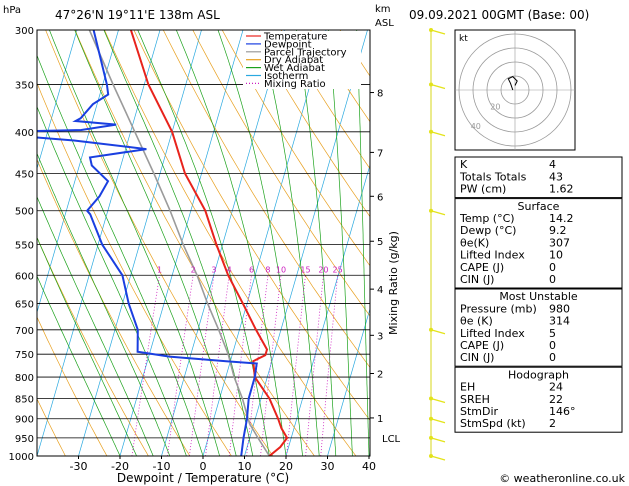  I want to click on height-tick-label: 1, so click(380, 419).